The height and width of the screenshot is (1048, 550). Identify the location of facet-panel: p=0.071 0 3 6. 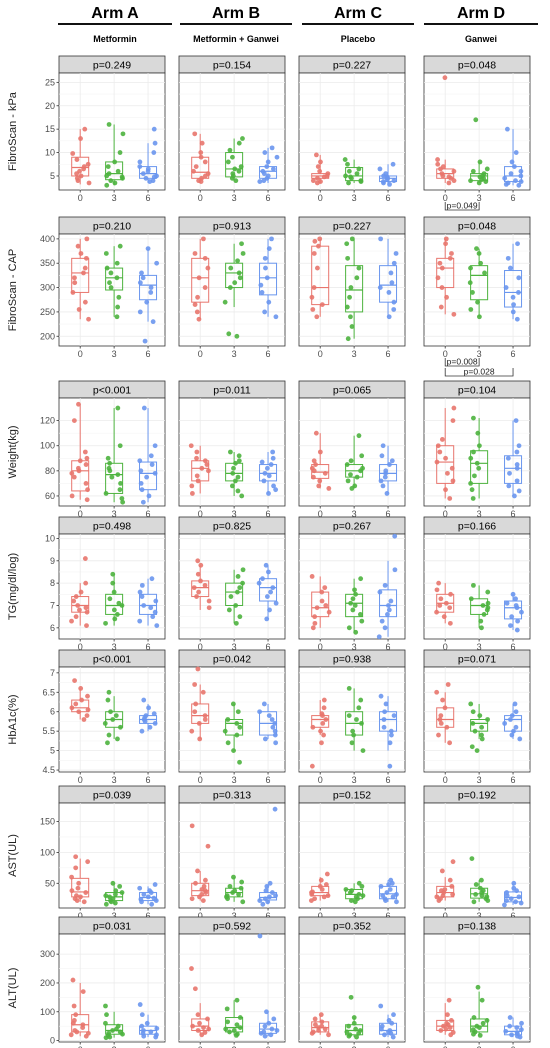
(477, 717).